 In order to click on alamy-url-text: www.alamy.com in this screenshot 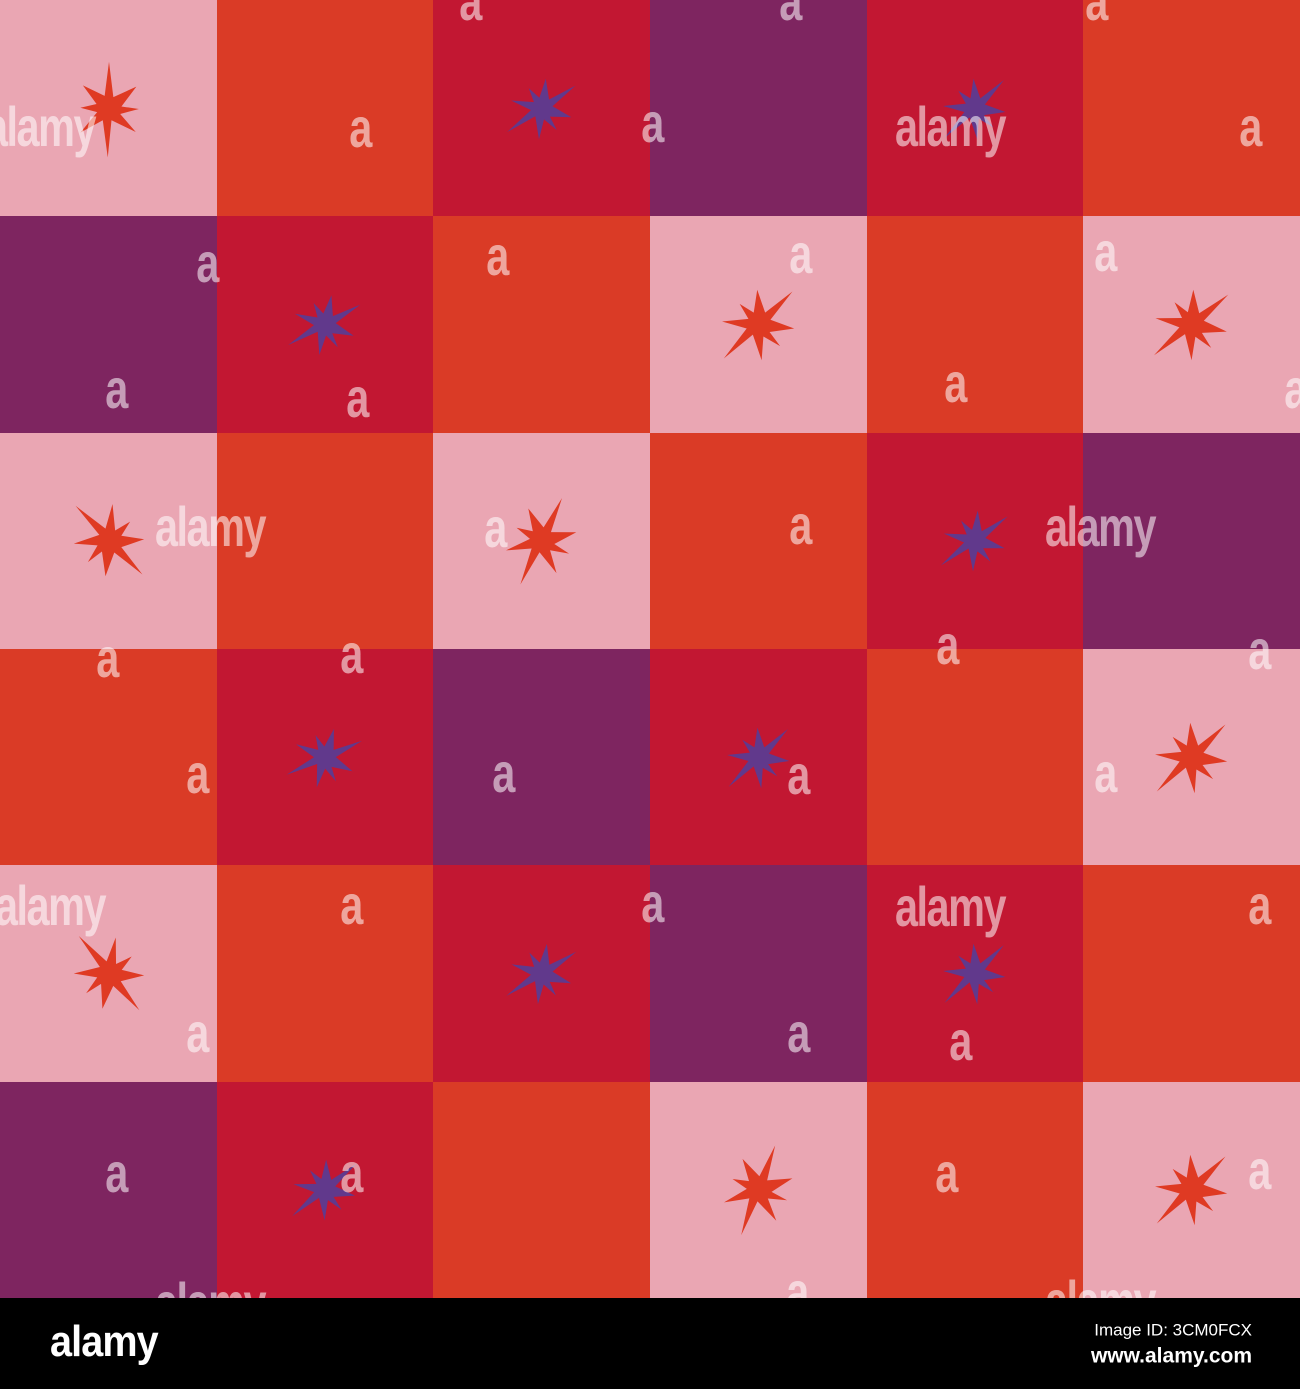, I will do `click(1171, 1355)`.